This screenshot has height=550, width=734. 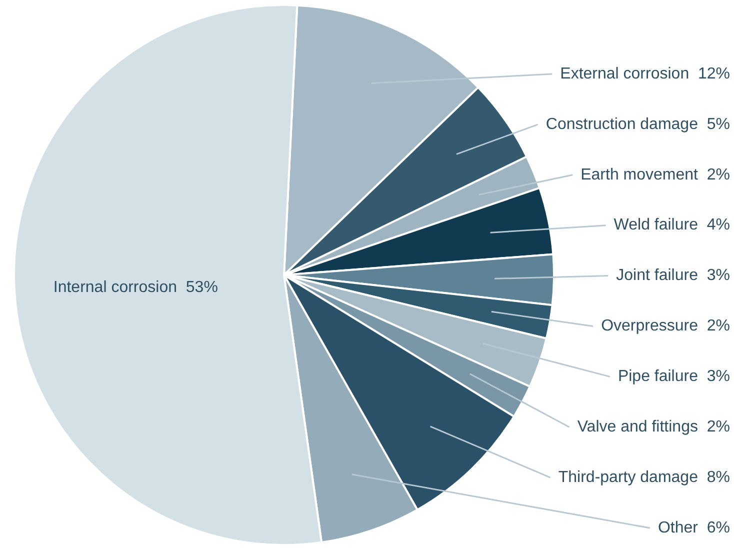 What do you see at coordinates (694, 527) in the screenshot?
I see `slice-label: Other 6%` at bounding box center [694, 527].